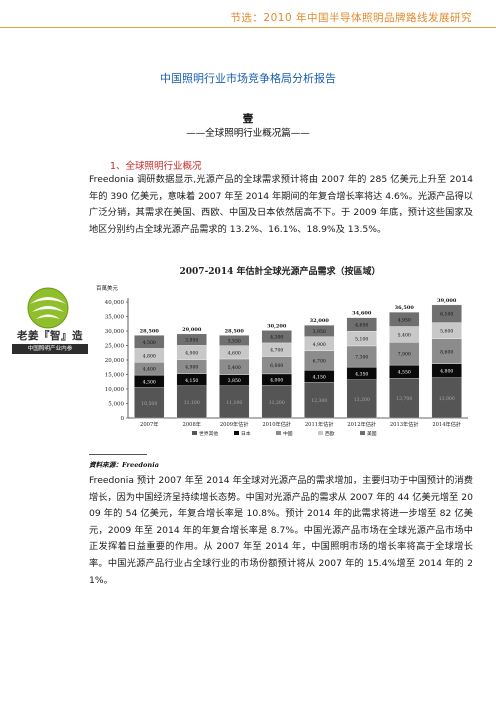 The height and width of the screenshot is (702, 496). I want to click on segment-label: 10,500, so click(149, 404).